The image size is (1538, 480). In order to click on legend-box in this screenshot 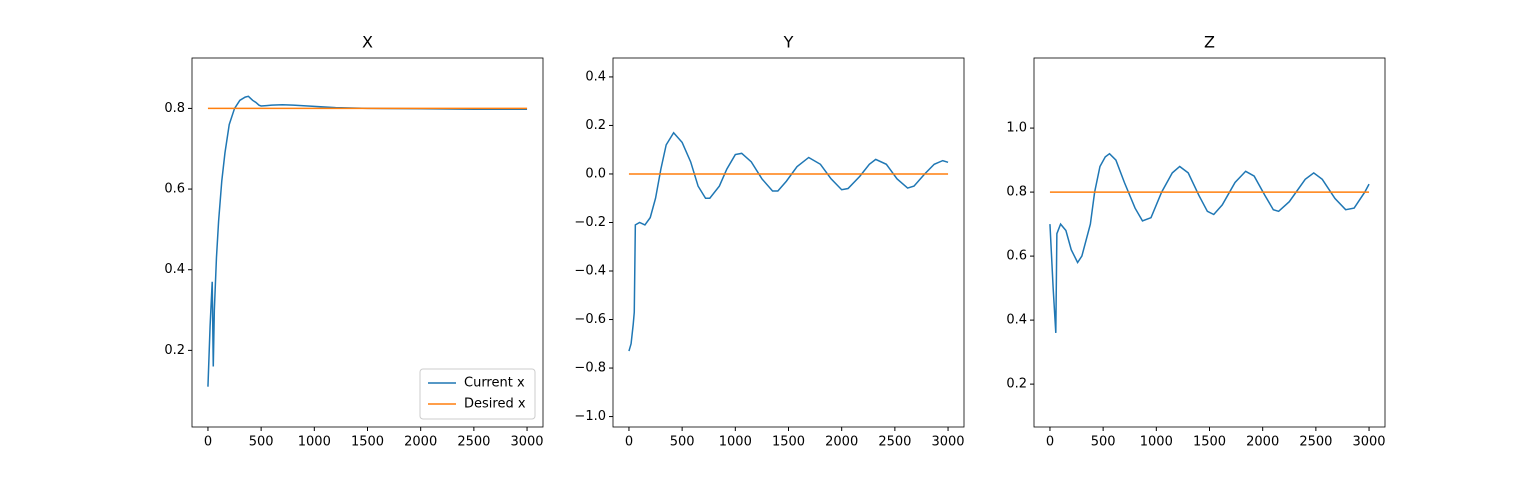, I will do `click(477, 394)`.